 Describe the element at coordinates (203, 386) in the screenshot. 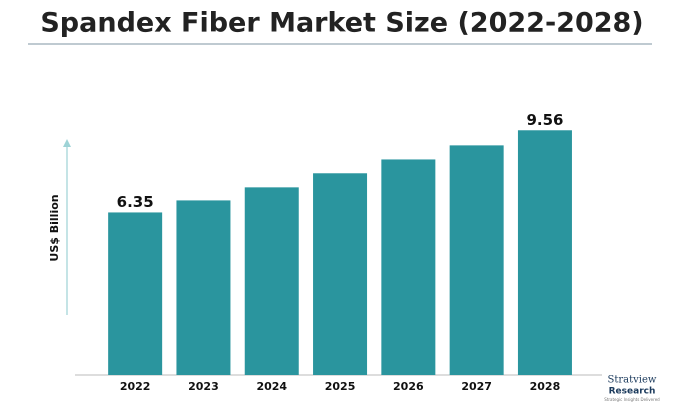

I see `x-tick-label: 2023` at that location.